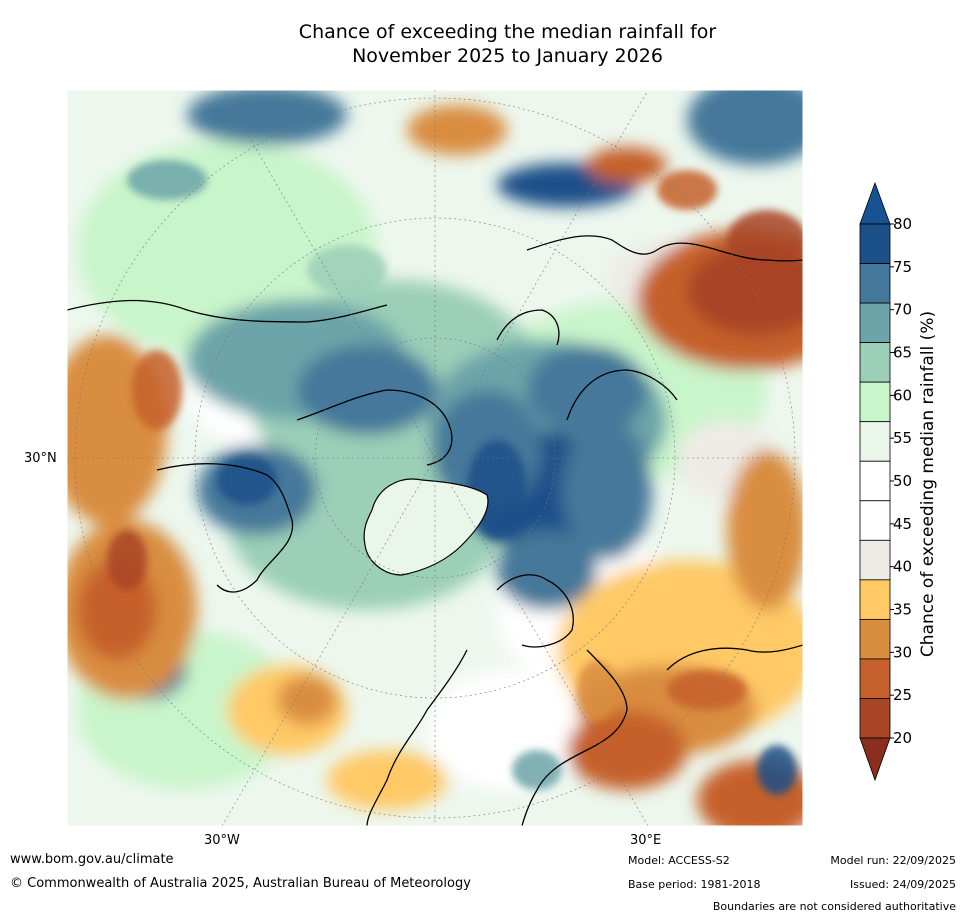 The image size is (965, 919). Describe the element at coordinates (40, 458) in the screenshot. I see `latitude-label: 30°N` at that location.